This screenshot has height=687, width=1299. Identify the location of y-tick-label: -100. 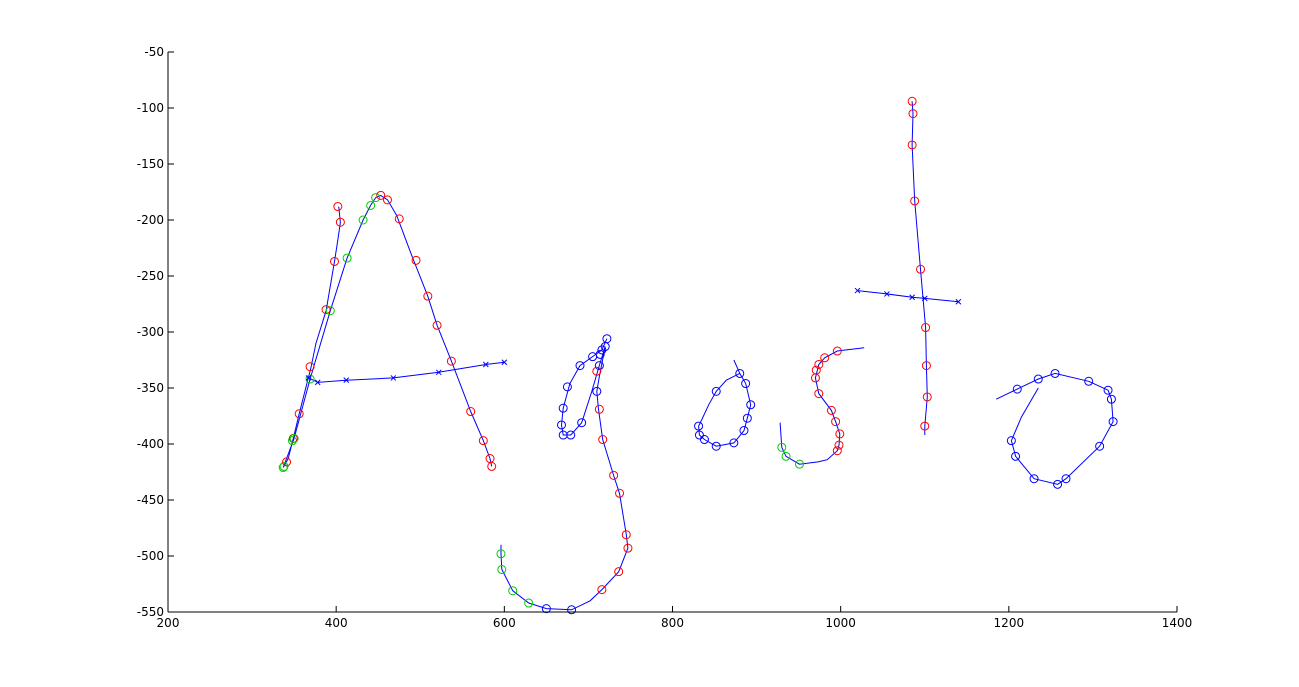
(150, 108).